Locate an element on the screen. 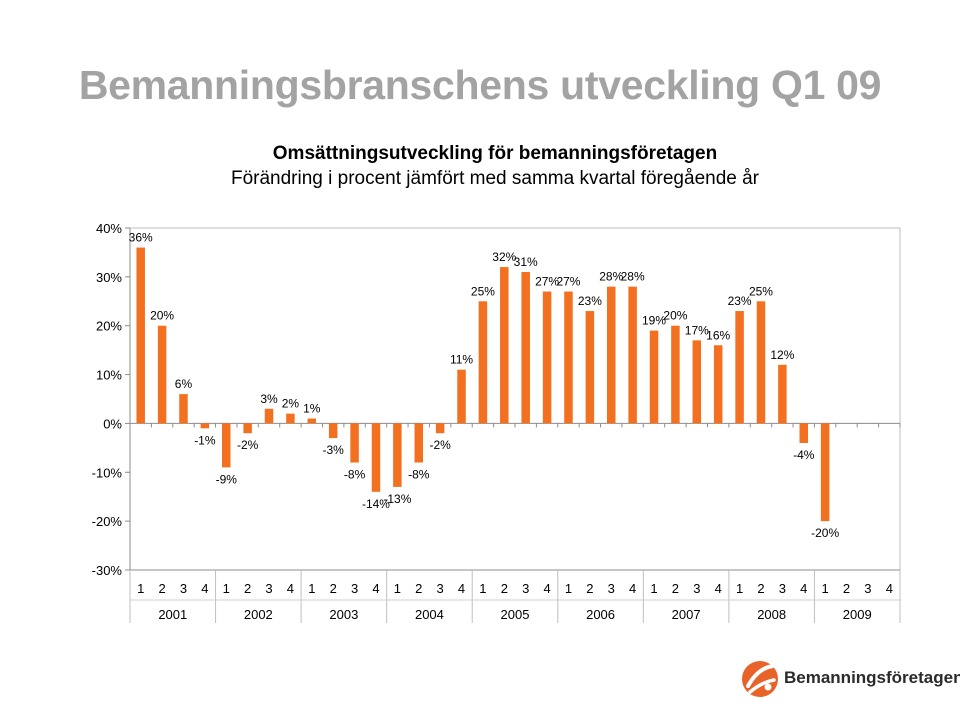  data-label: 20% is located at coordinates (675, 316).